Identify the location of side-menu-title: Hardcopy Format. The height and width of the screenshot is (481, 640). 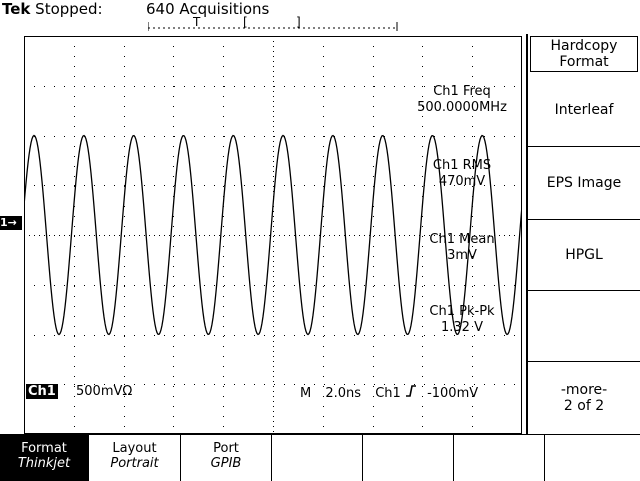
(584, 54).